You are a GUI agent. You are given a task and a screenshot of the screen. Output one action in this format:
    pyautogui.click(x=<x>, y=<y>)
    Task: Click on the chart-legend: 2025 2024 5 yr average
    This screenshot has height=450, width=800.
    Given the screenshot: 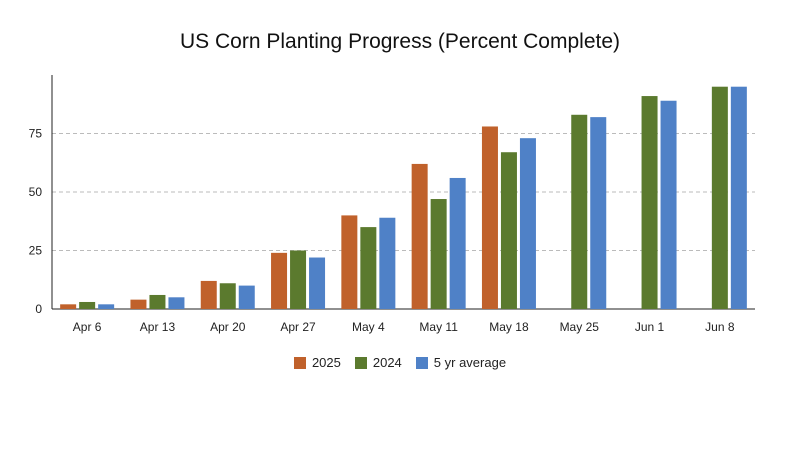 What is the action you would take?
    pyautogui.click(x=400, y=362)
    